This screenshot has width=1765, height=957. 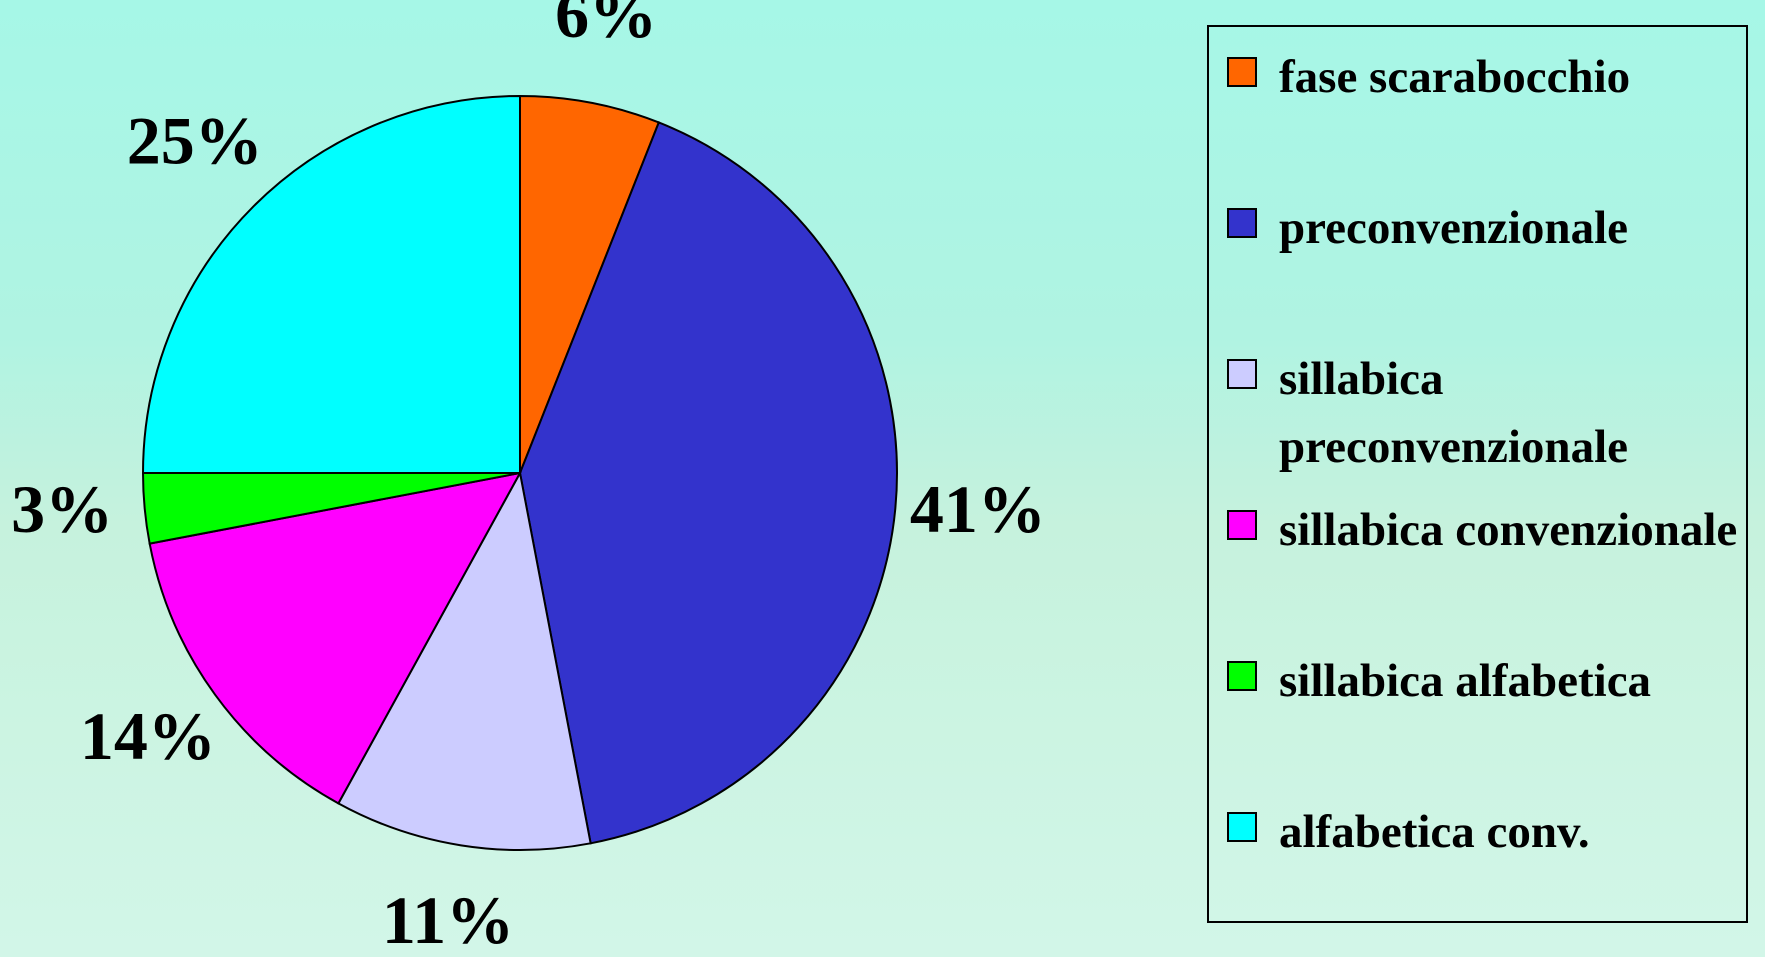 What do you see at coordinates (1508, 530) in the screenshot?
I see `legend-label: sillabica convenzionale` at bounding box center [1508, 530].